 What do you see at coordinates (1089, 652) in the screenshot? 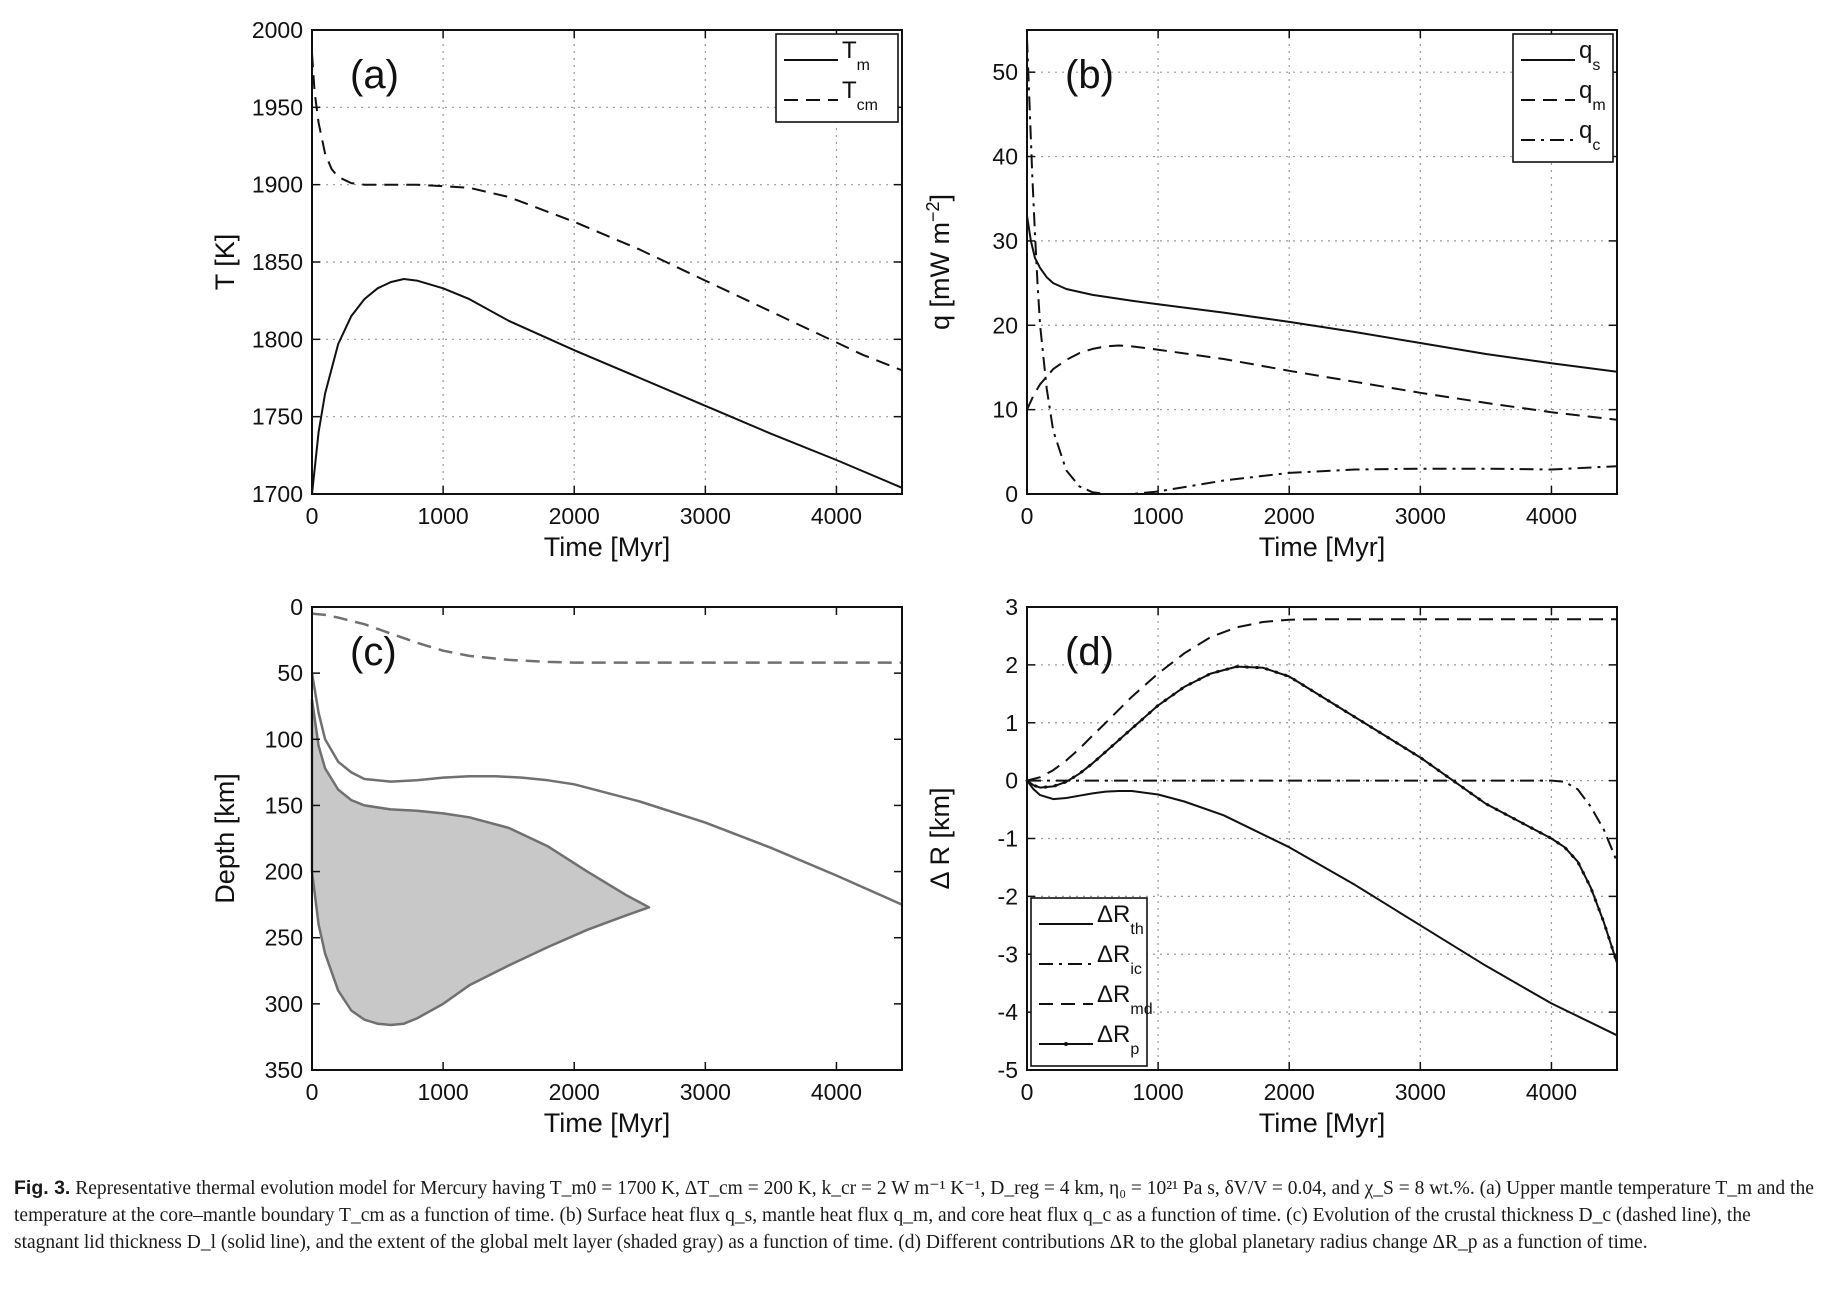
I see `panel-label: (d)` at bounding box center [1089, 652].